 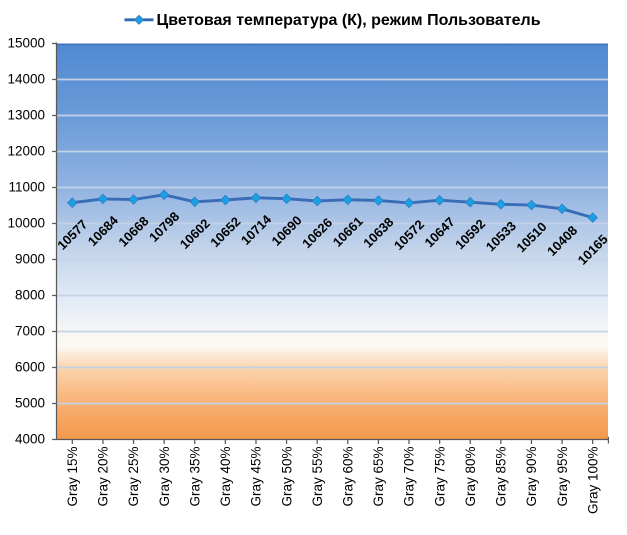 What do you see at coordinates (164, 477) in the screenshot?
I see `svg-text: Gray 30%` at bounding box center [164, 477].